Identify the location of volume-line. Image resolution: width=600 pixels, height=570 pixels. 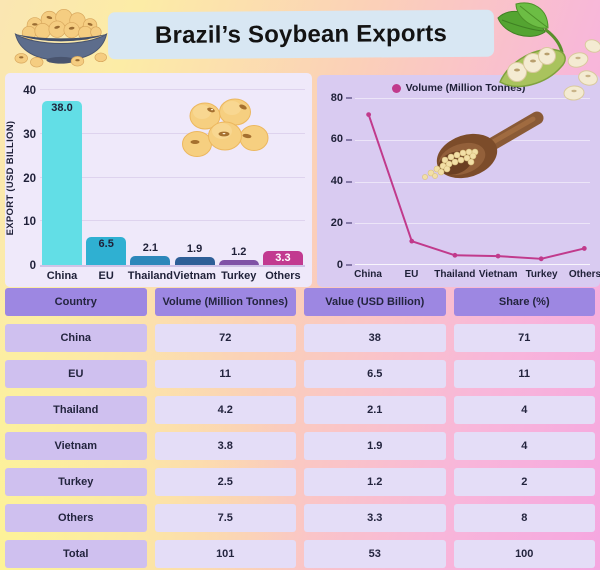
(476, 187).